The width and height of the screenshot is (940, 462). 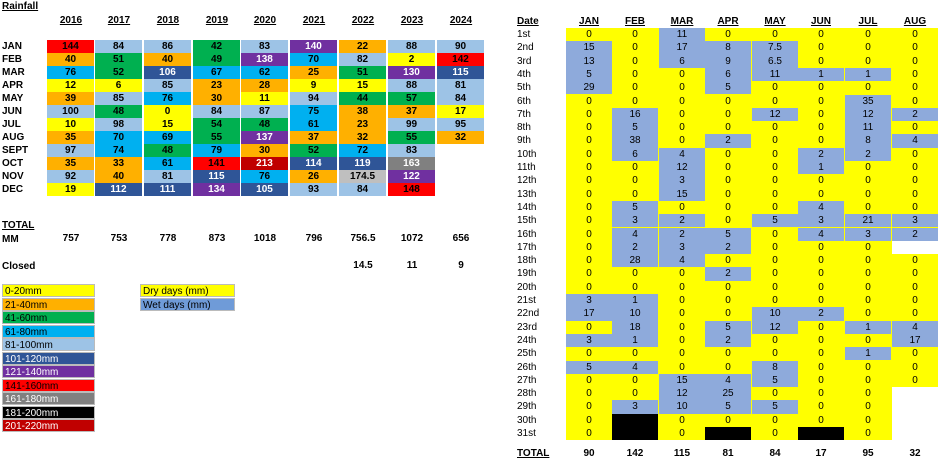 What do you see at coordinates (527, 247) in the screenshot?
I see `daily-date: 17th` at bounding box center [527, 247].